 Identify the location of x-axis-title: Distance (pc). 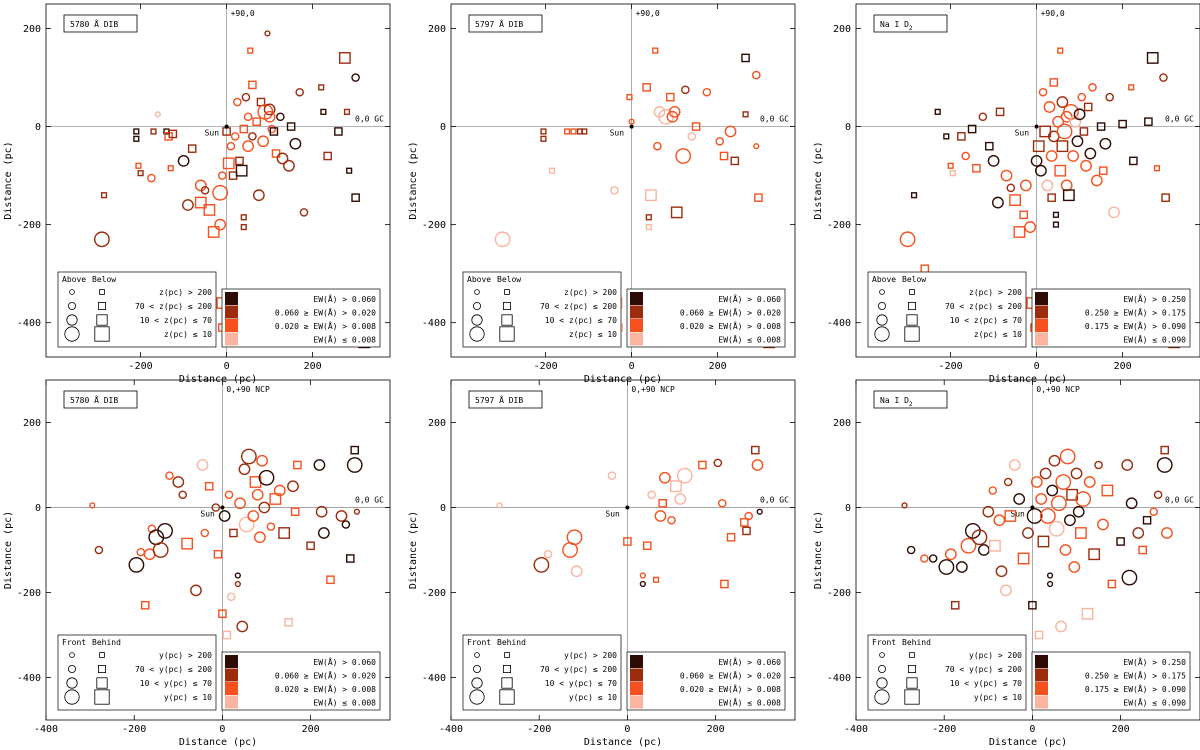
(1028, 742).